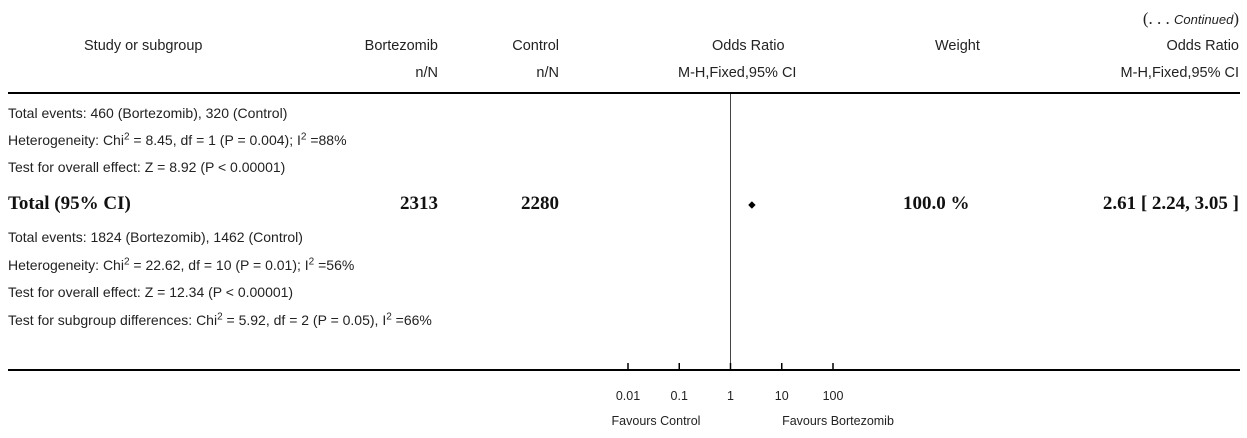  I want to click on continued-note: (. . . Continued), so click(1190, 18).